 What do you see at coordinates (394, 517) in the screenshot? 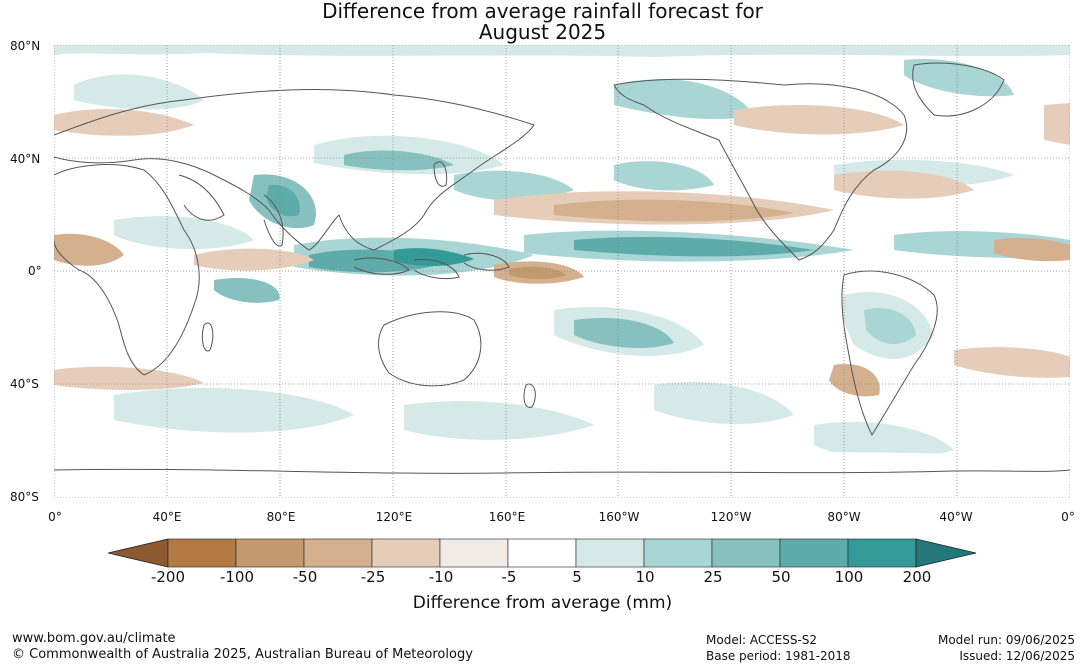
I see `lon-label-120e: 120°E` at bounding box center [394, 517].